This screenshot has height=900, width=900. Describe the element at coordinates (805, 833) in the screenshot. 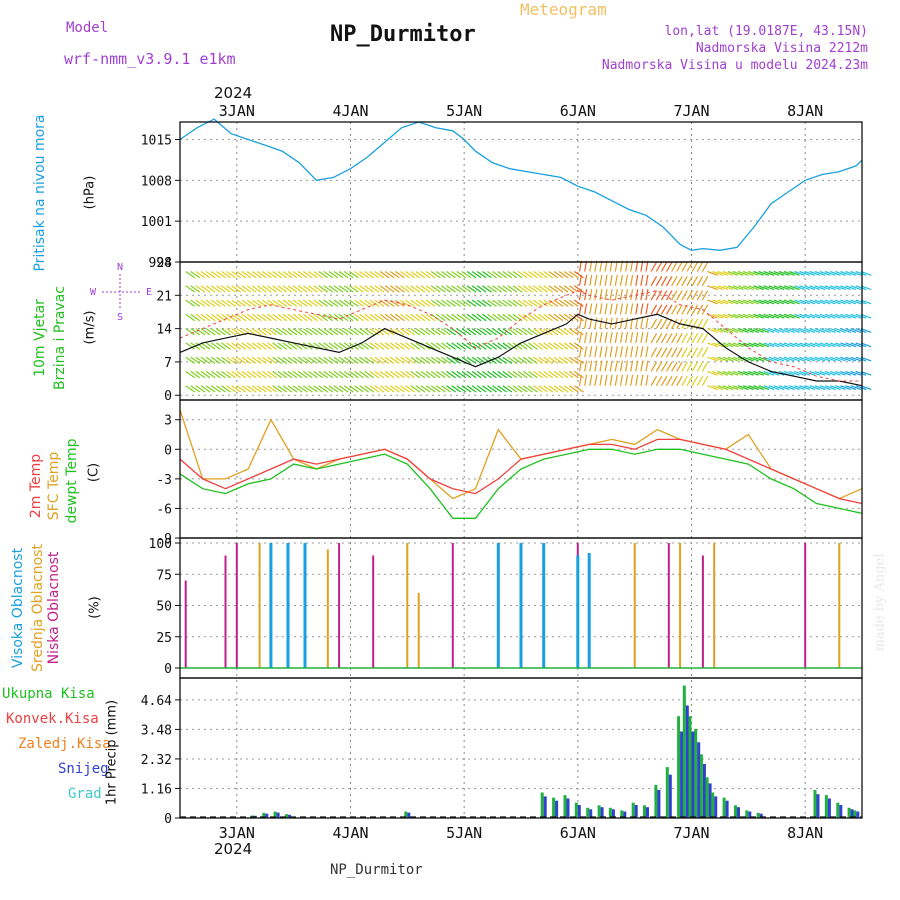

I see `bottom-day-label: 8JAN` at that location.